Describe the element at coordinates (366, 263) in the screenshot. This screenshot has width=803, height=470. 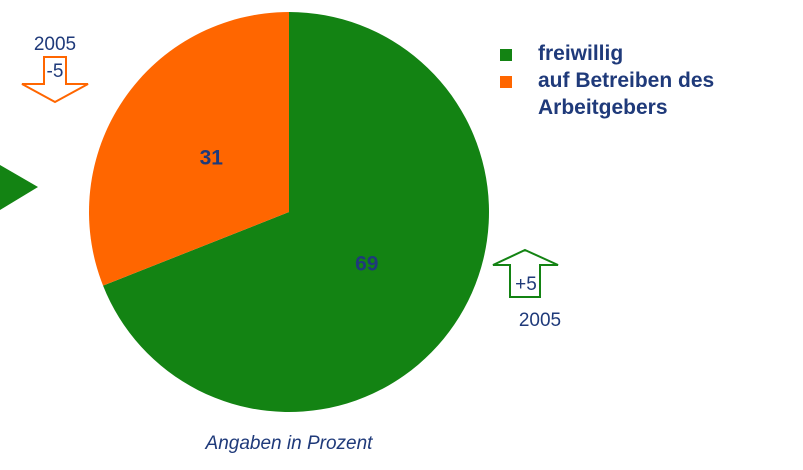
I see `data-label: 69` at that location.